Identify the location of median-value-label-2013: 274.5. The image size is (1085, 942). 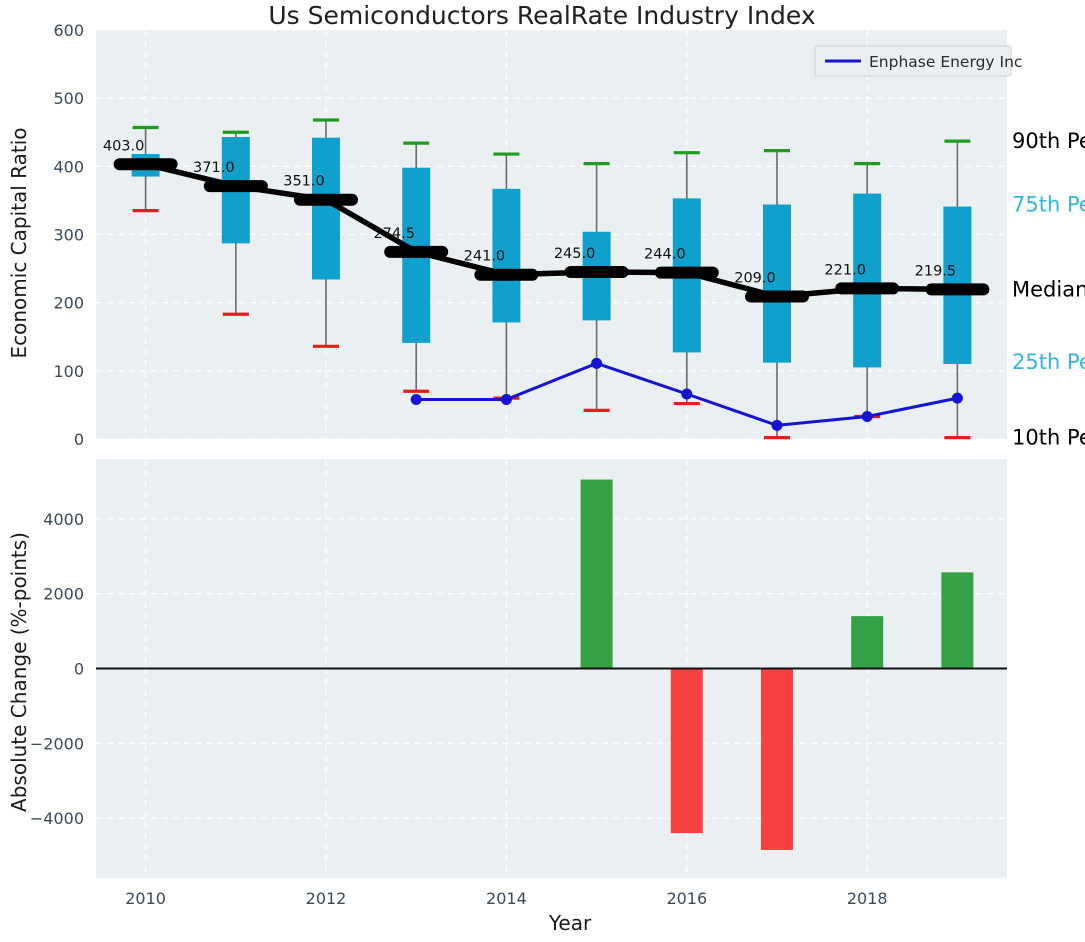
(394, 234).